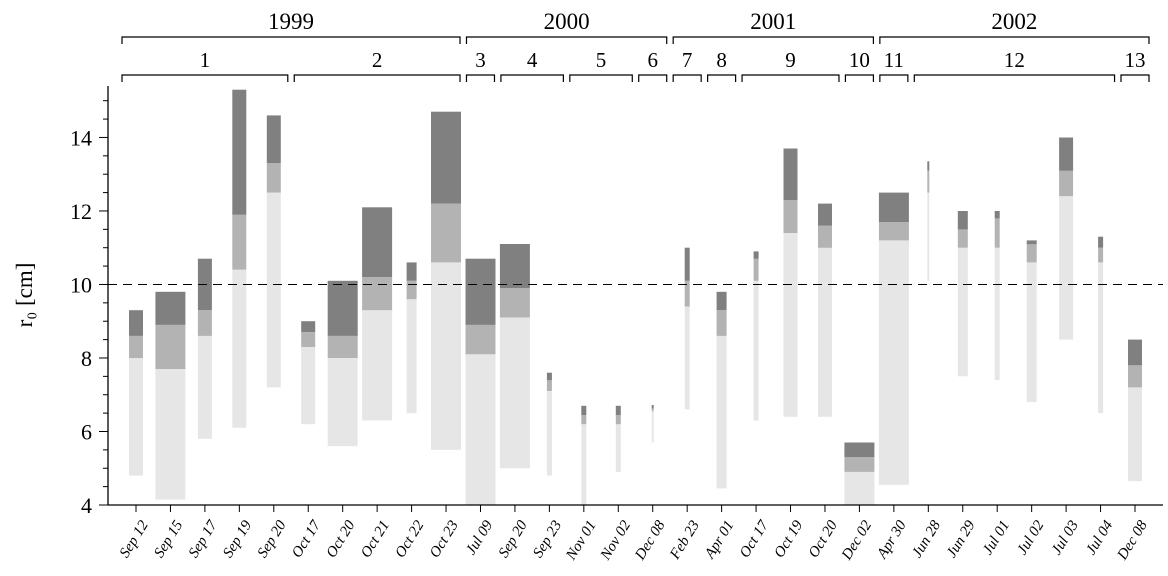 This screenshot has height=576, width=1168. I want to click on x-tick-label: Oct 22, so click(409, 539).